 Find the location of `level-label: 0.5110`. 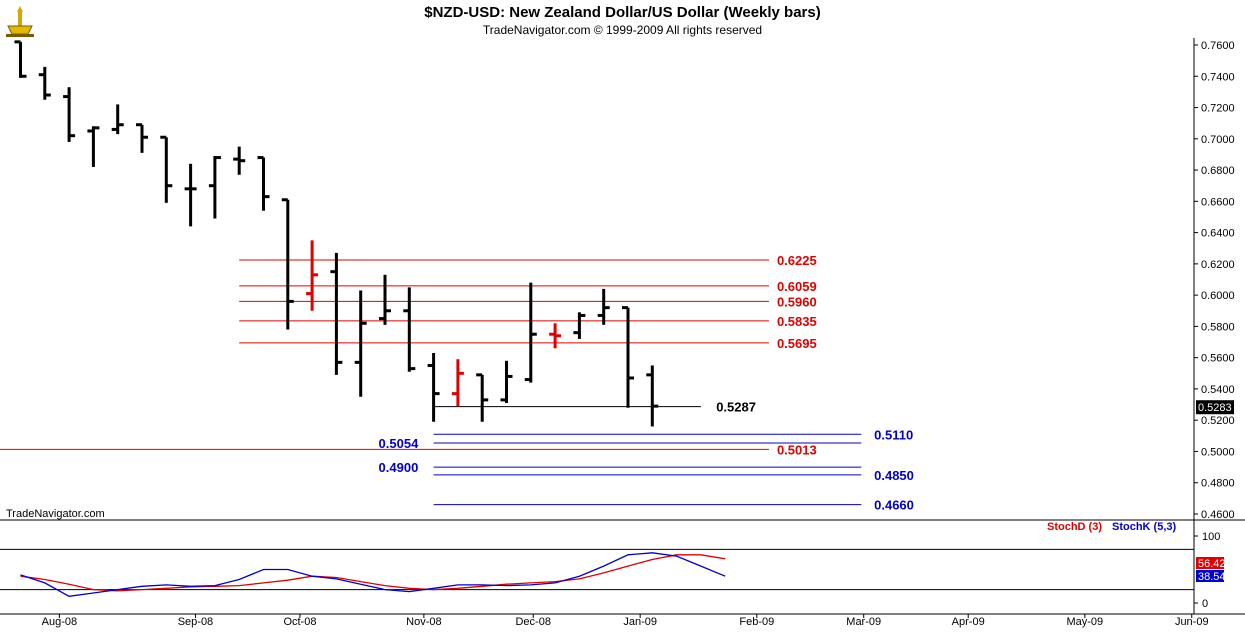

level-label: 0.5110 is located at coordinates (893, 434).